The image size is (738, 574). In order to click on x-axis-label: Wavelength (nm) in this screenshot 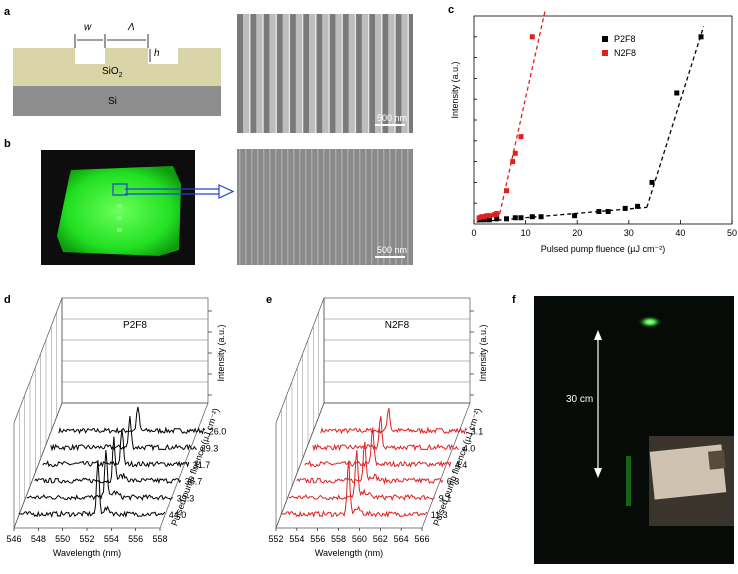, I will do `click(87, 553)`.